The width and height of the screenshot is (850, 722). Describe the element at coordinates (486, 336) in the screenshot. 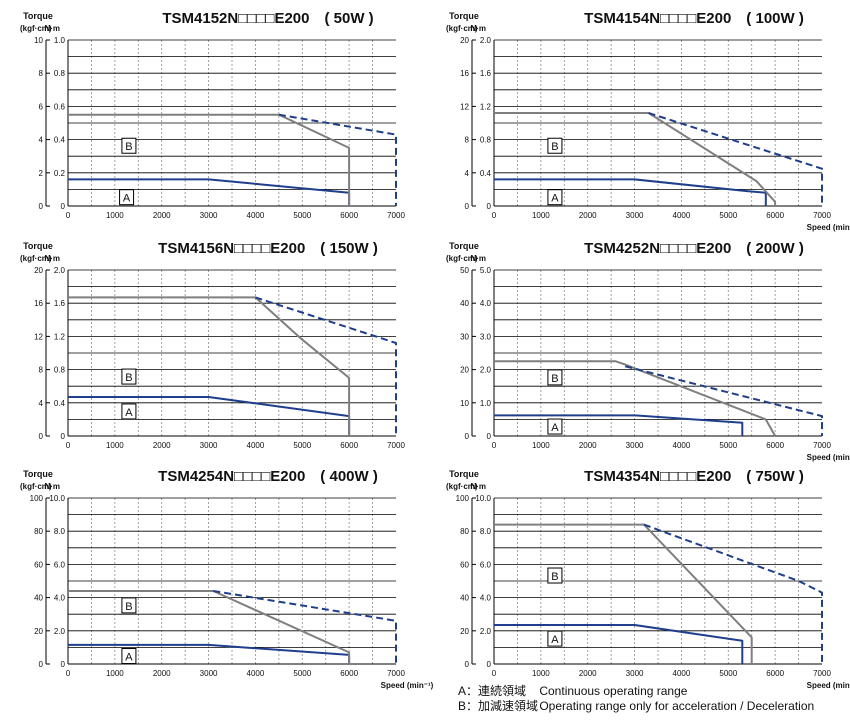

I see `y-tick-nm: 3.0` at that location.